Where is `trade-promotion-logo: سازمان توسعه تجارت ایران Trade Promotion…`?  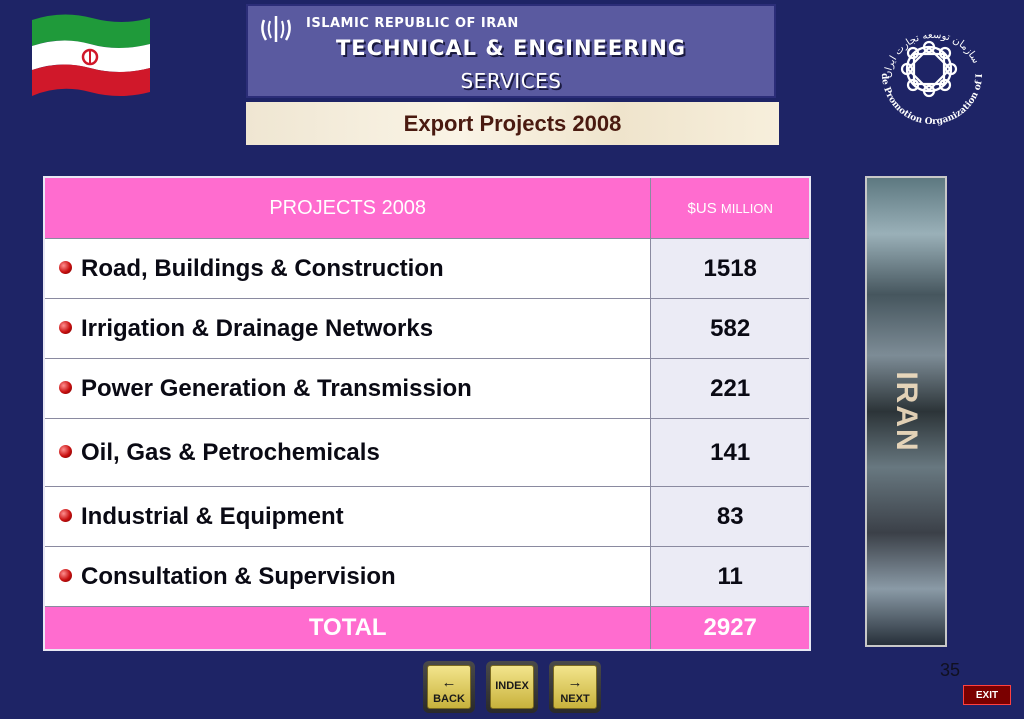 trade-promotion-logo: سازمان توسعه تجارت ایران Trade Promotion… is located at coordinates (926, 67).